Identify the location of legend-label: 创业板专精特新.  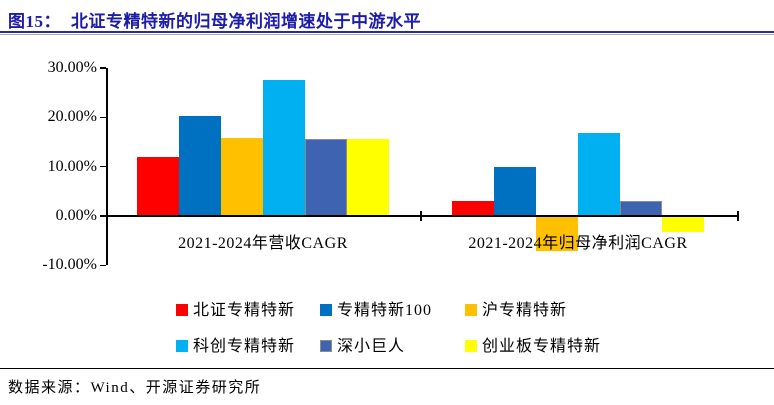
(542, 346).